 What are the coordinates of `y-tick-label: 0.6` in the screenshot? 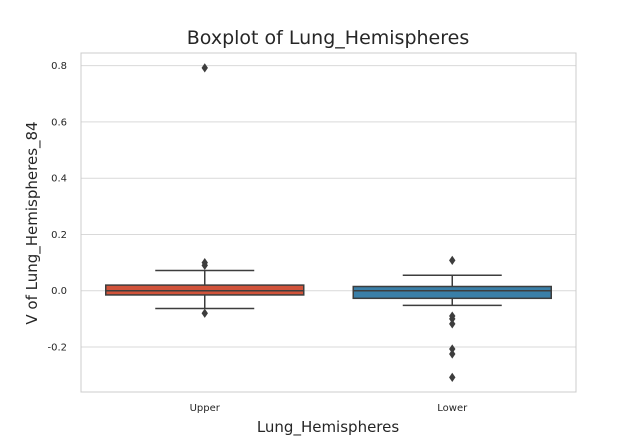 It's located at (59, 122).